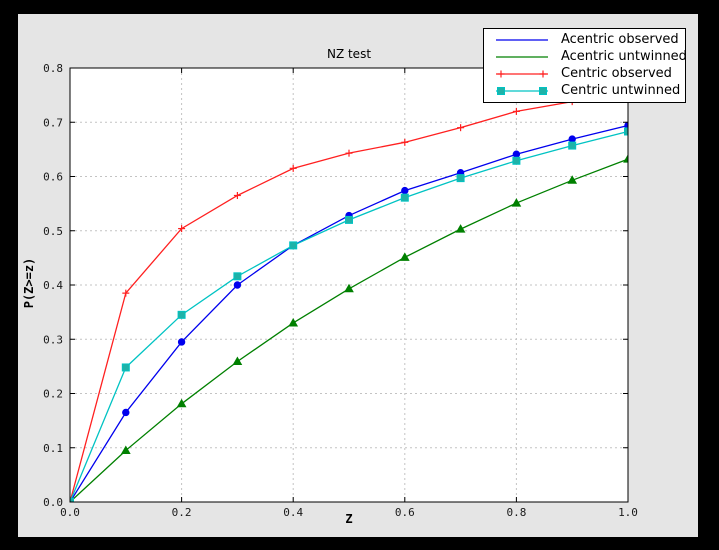  What do you see at coordinates (53, 68) in the screenshot?
I see `y-tick-label: 0.8` at bounding box center [53, 68].